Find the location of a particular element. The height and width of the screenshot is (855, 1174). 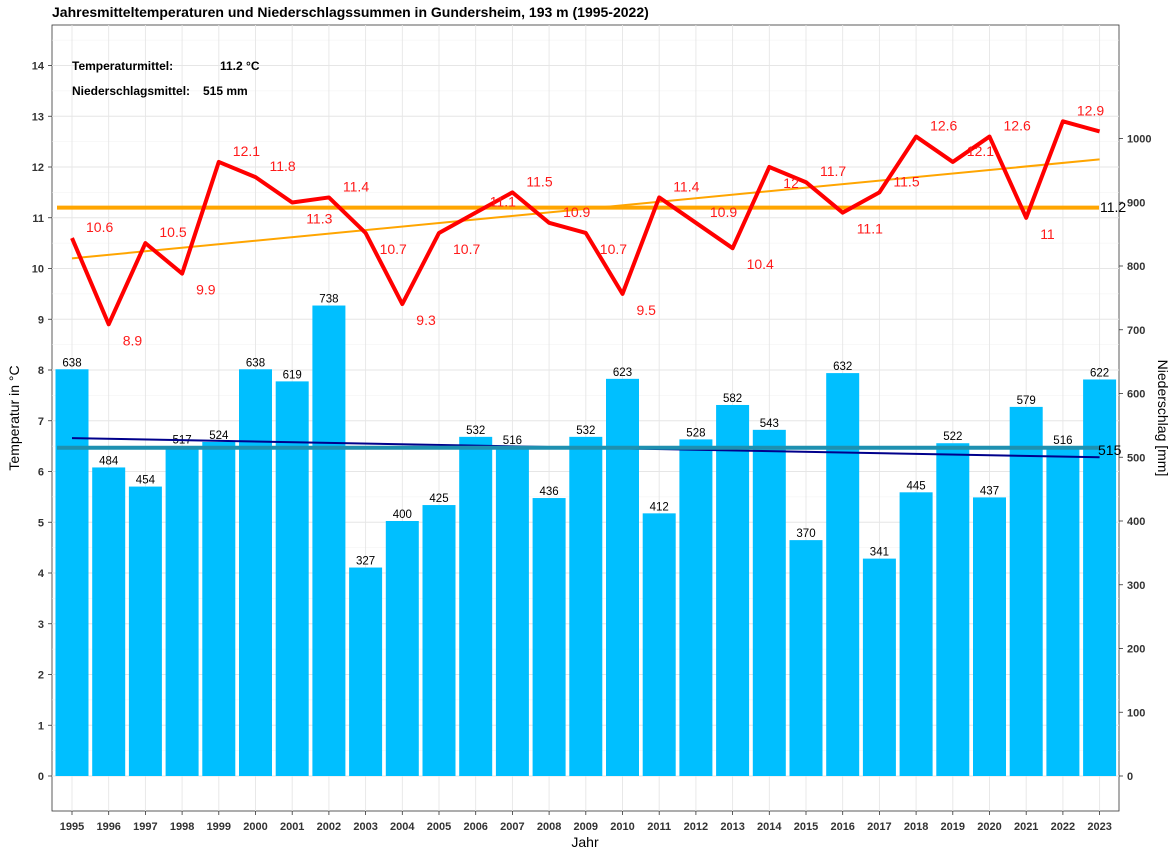

precipitation-label-1996: 484 is located at coordinates (109, 461).